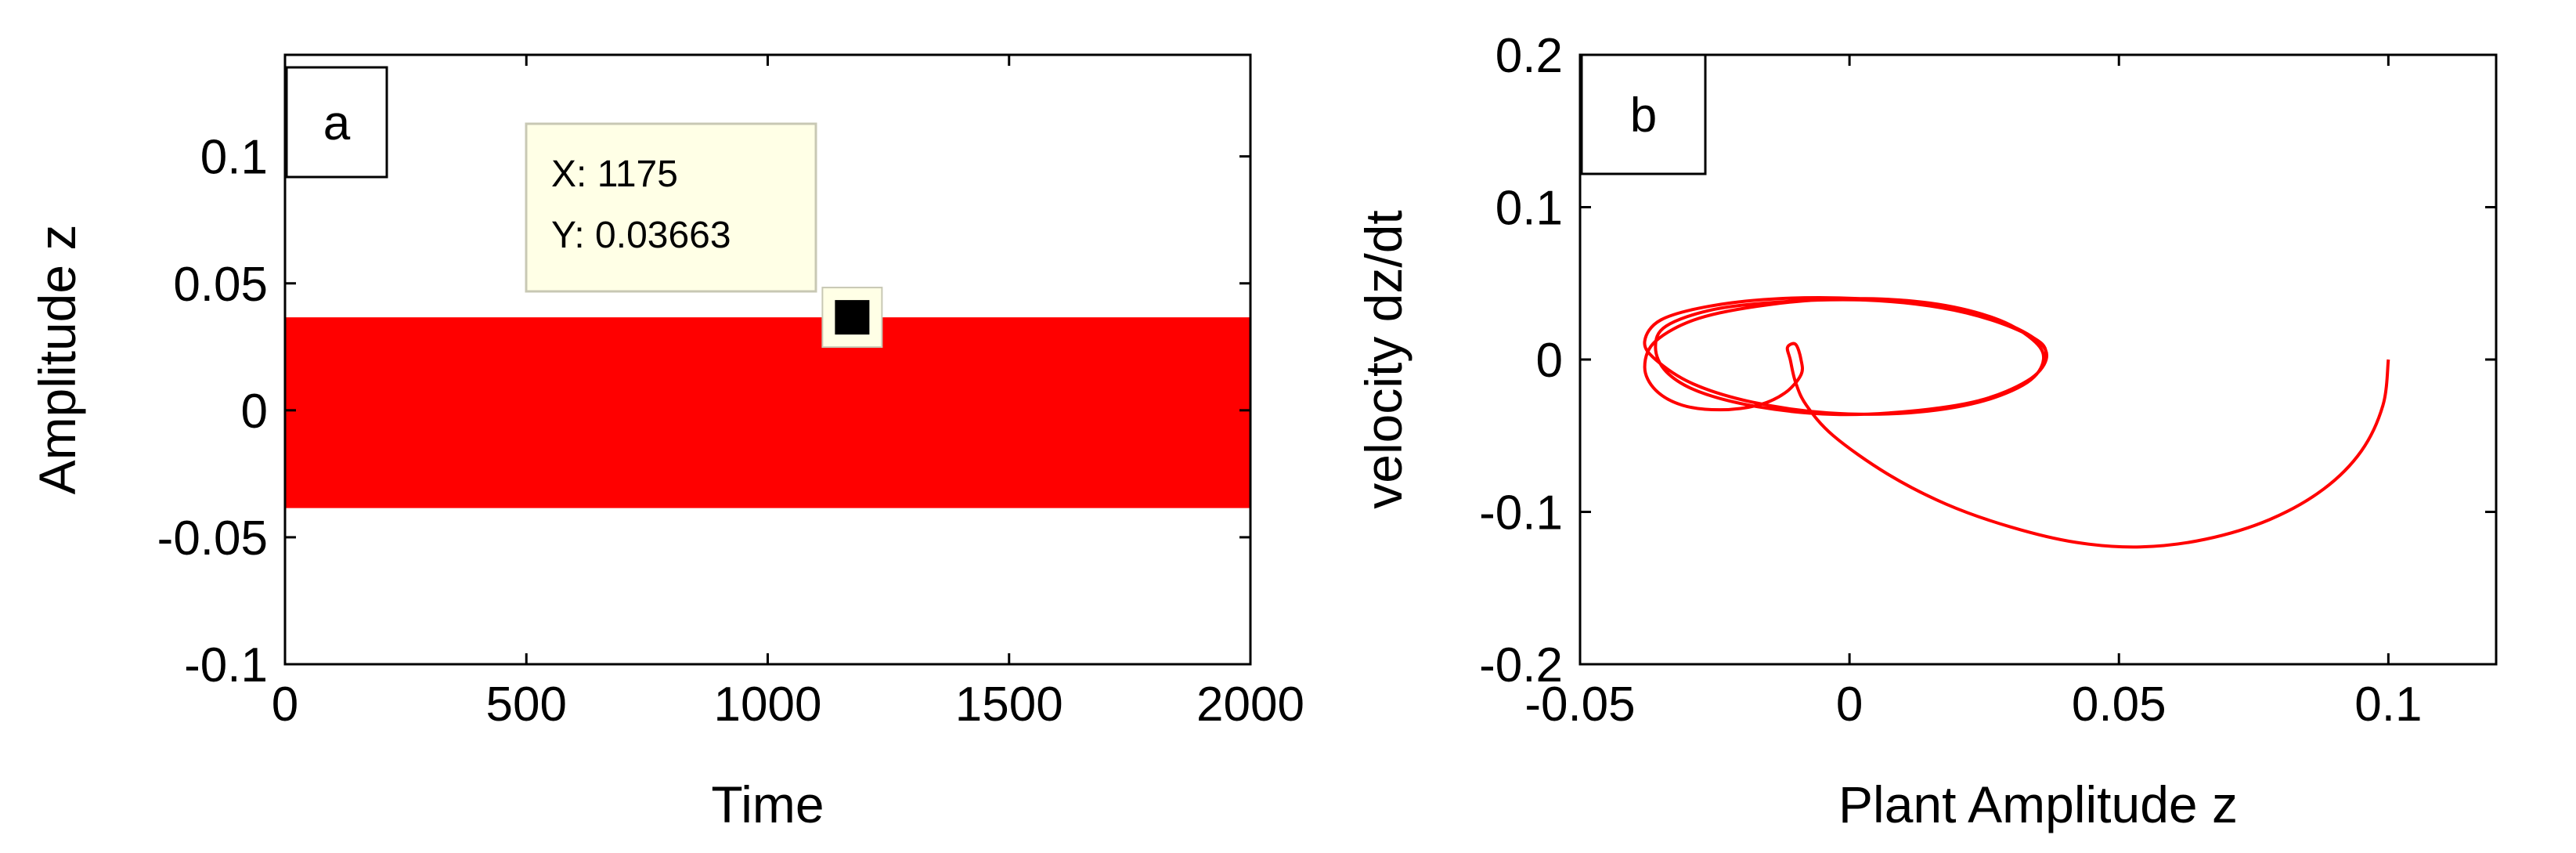  I want to click on x-axis-label: Time, so click(768, 804).